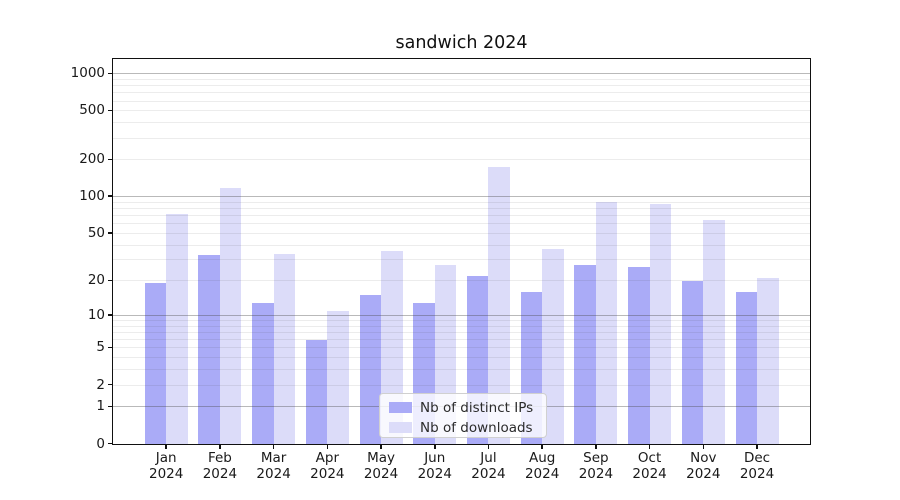 Image resolution: width=900 pixels, height=500 pixels. Describe the element at coordinates (606, 323) in the screenshot. I see `bar-downloads-sep` at that location.